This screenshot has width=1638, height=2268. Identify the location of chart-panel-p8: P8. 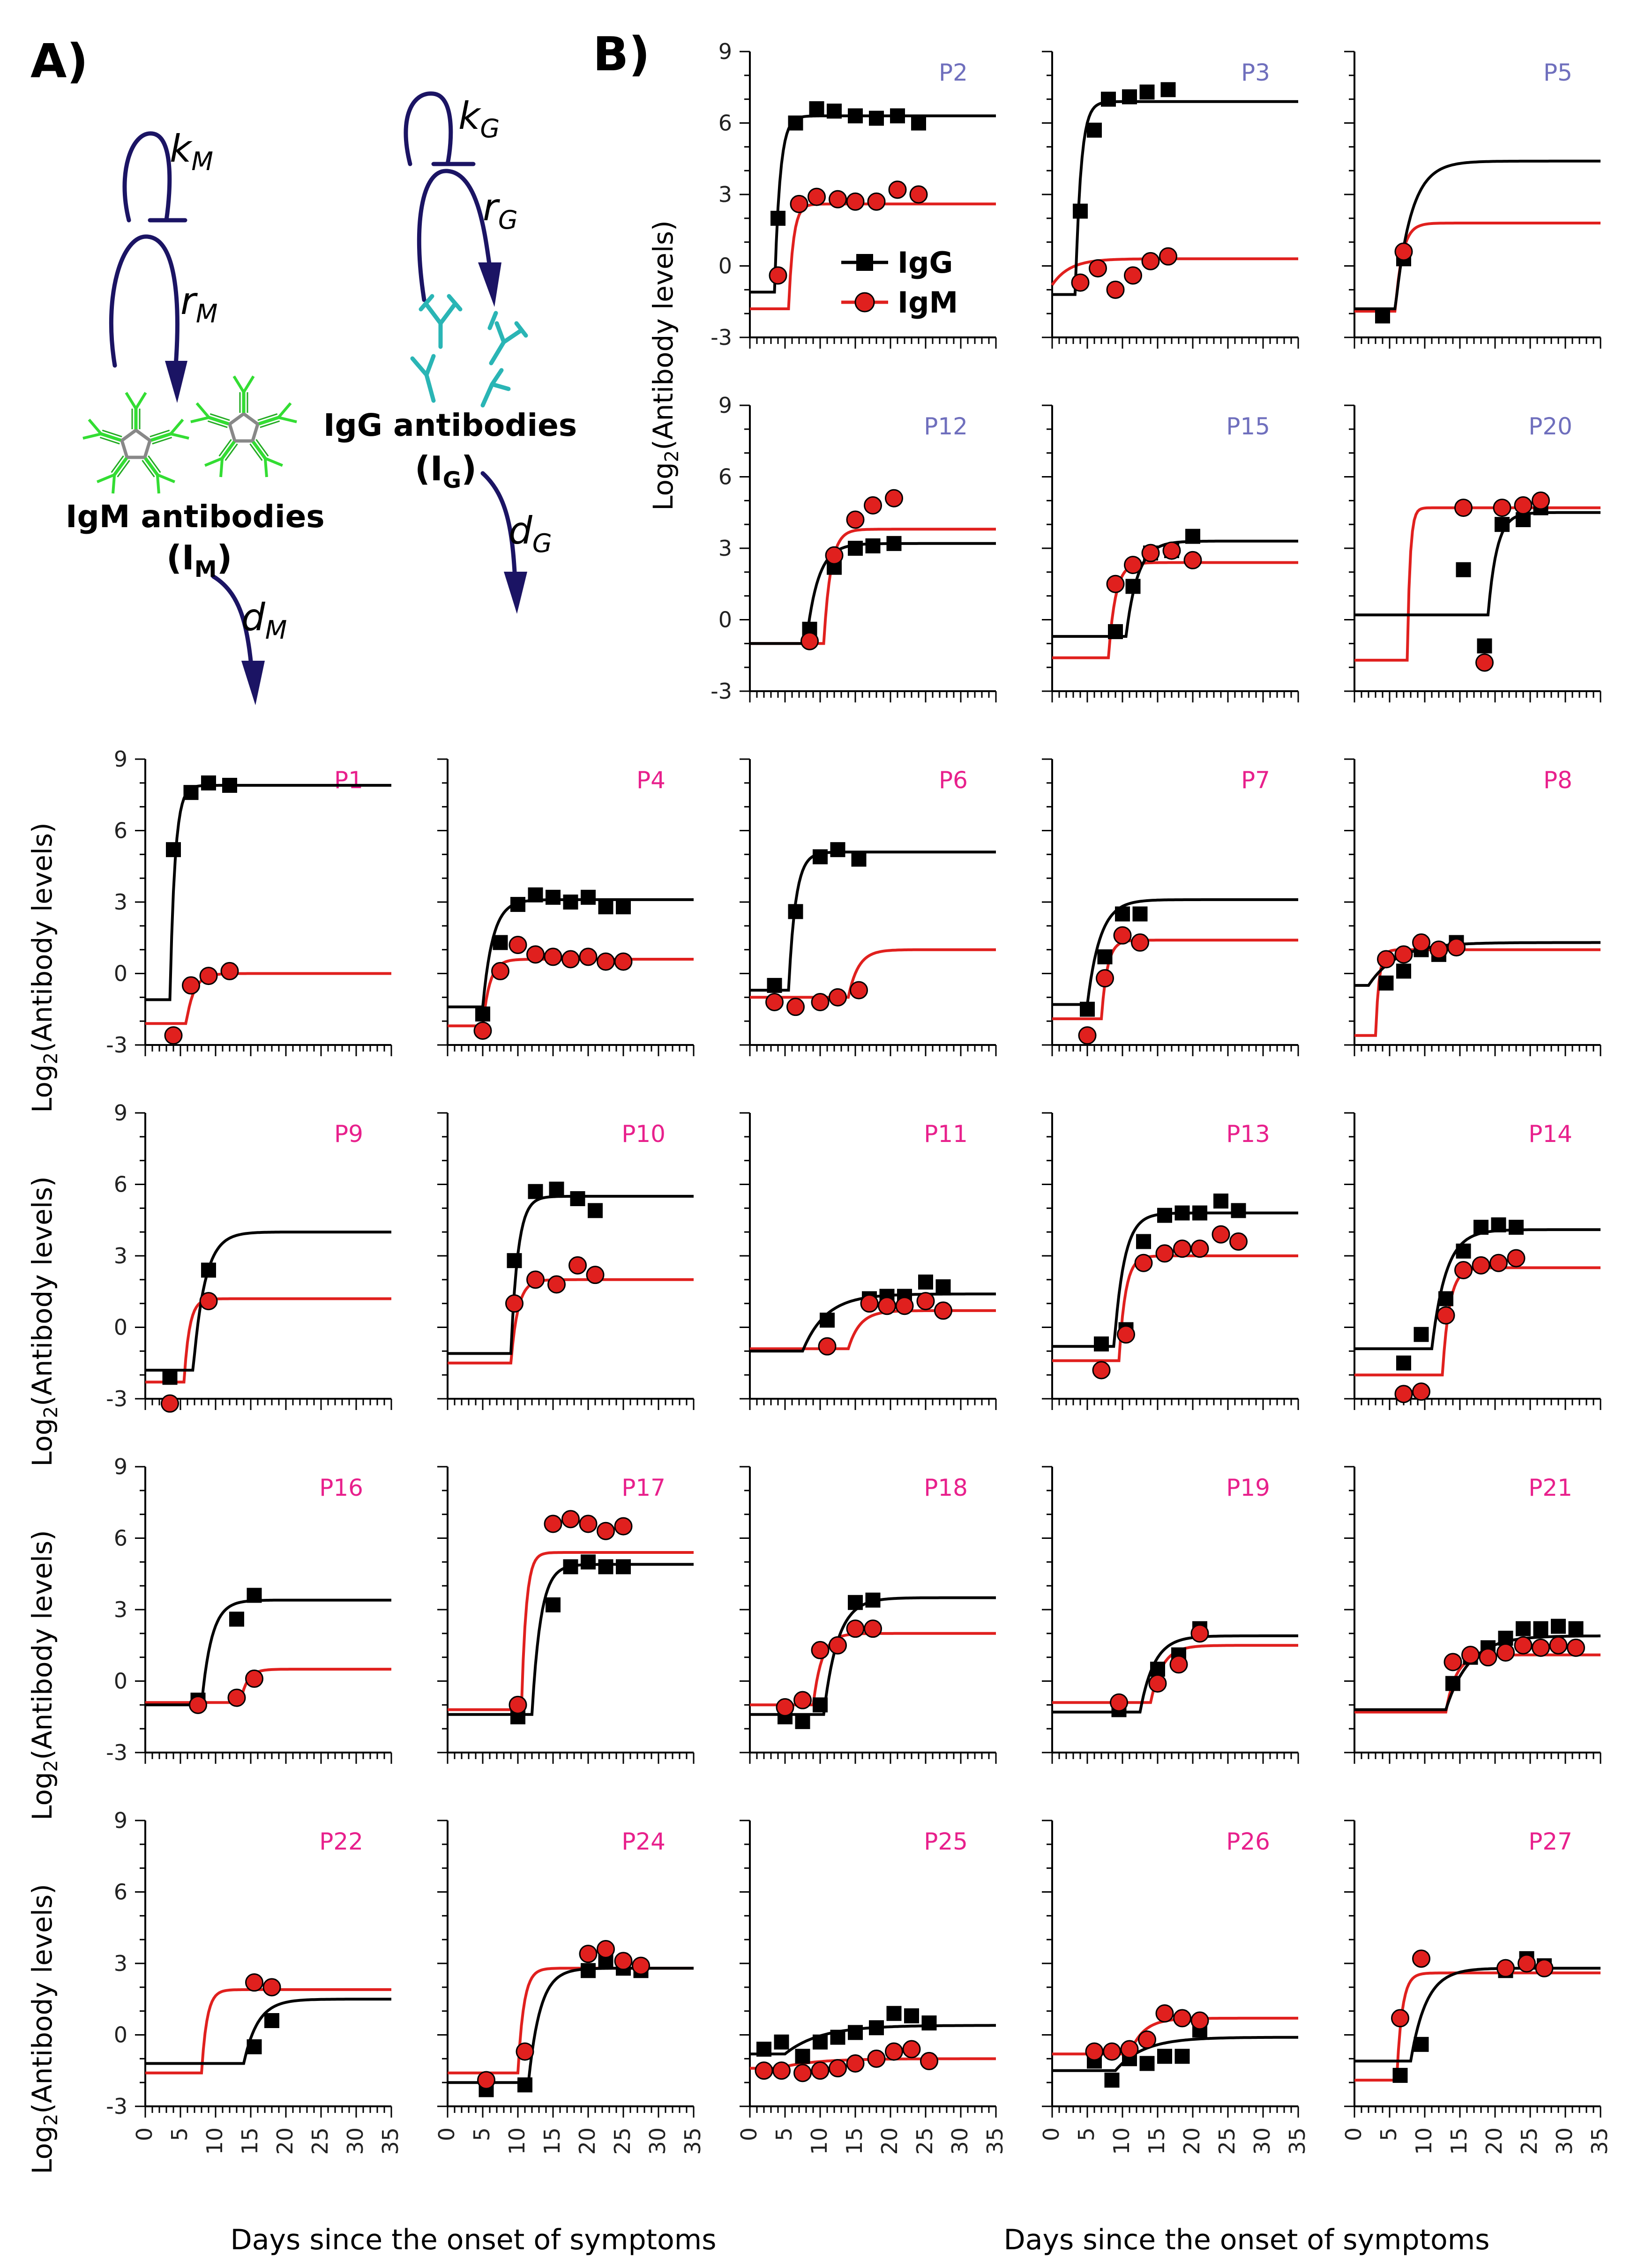
(1472, 907).